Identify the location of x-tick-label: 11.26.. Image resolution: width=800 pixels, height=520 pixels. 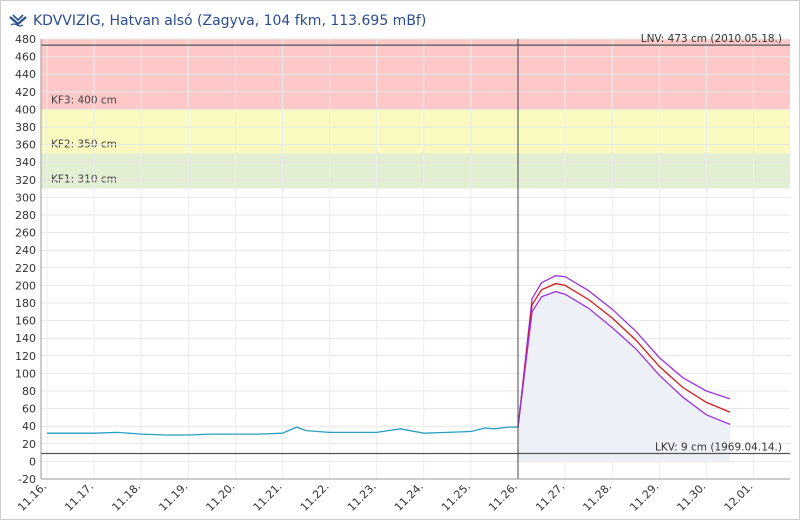
(503, 497).